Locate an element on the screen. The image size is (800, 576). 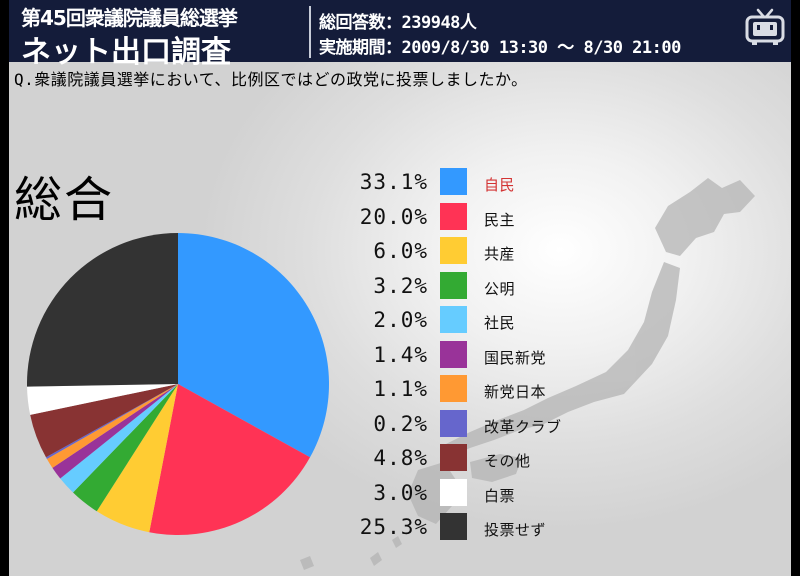
survey-question: Q.衆議院議員選挙において、比例区ではどの政党に投票しましたか。 is located at coordinates (271, 79).